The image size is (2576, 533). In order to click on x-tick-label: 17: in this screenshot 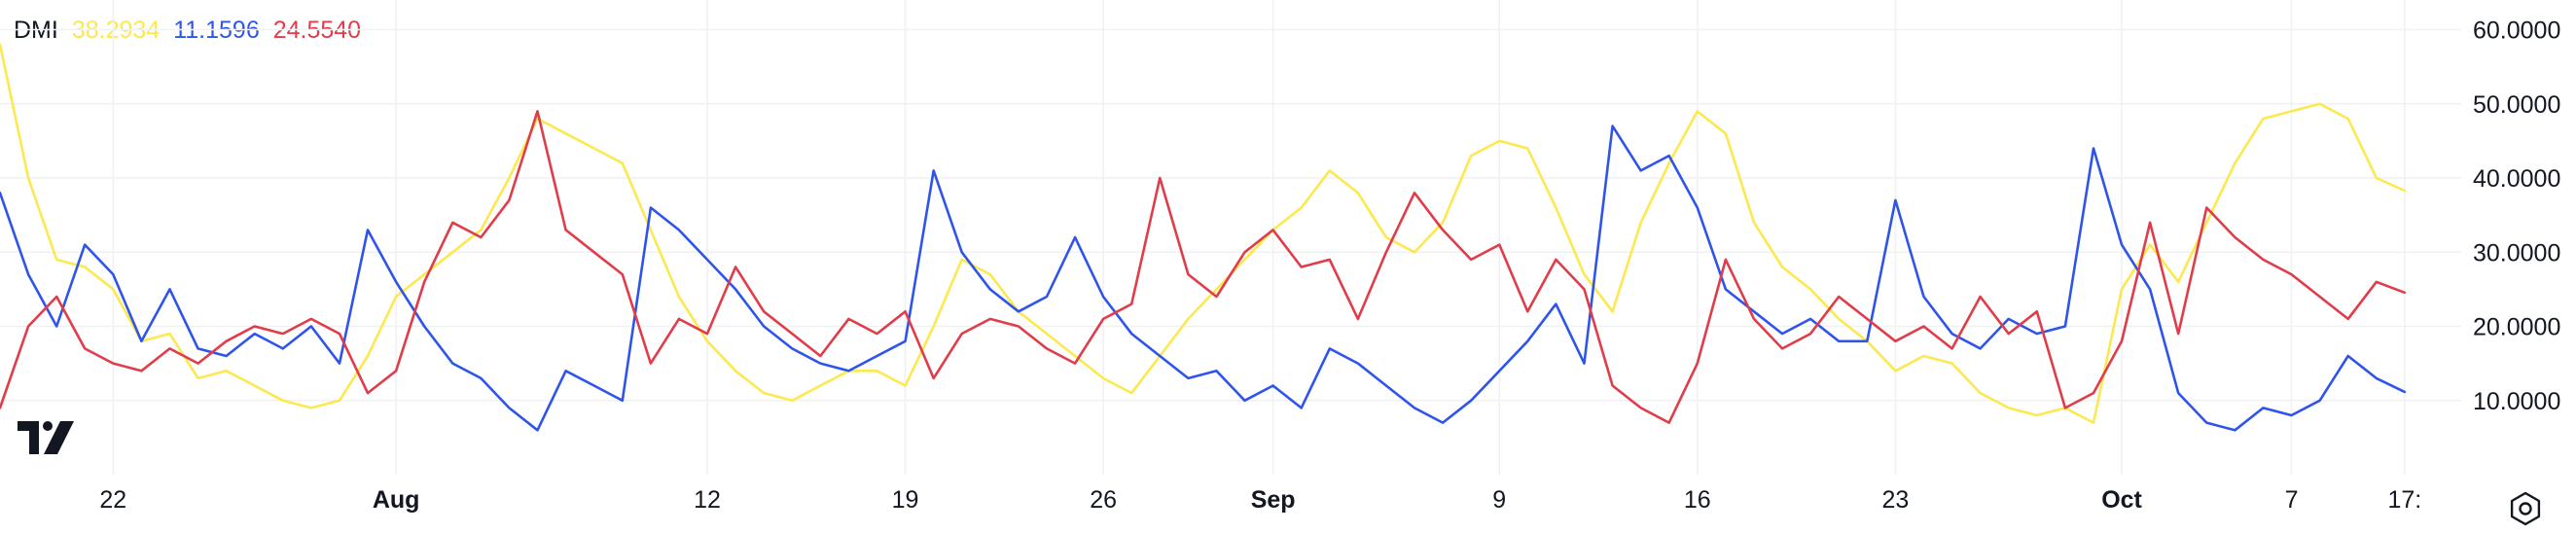, I will do `click(2404, 500)`.